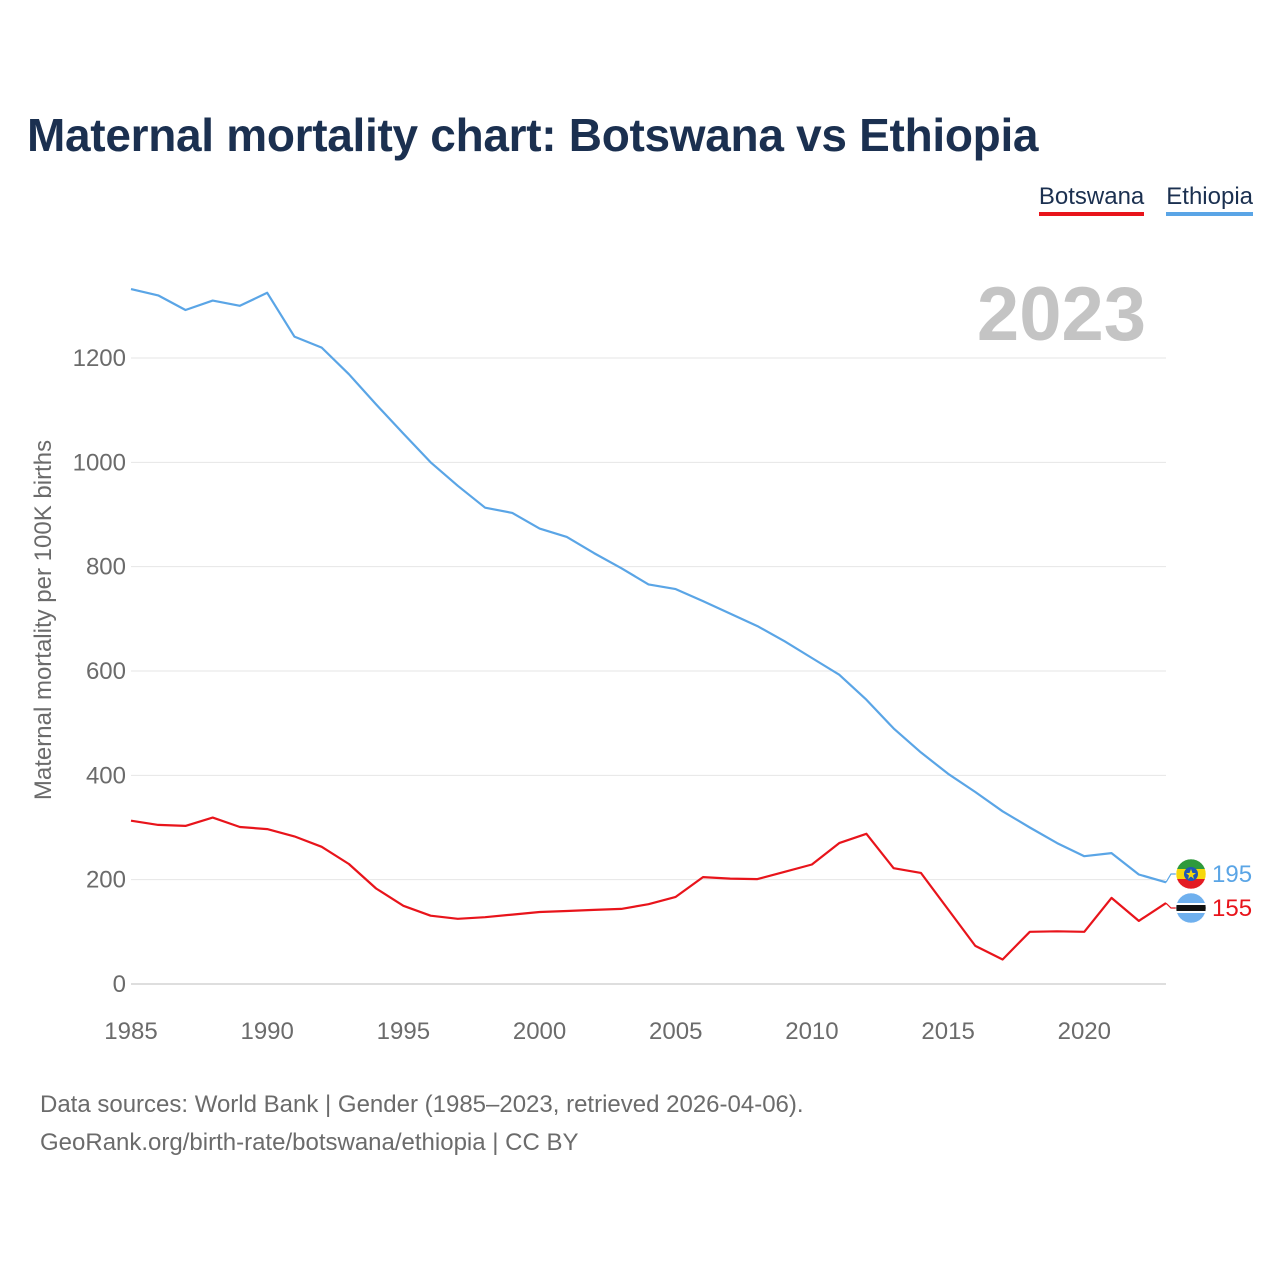  What do you see at coordinates (1170, 878) in the screenshot?
I see `end-connector-ethiopia` at bounding box center [1170, 878].